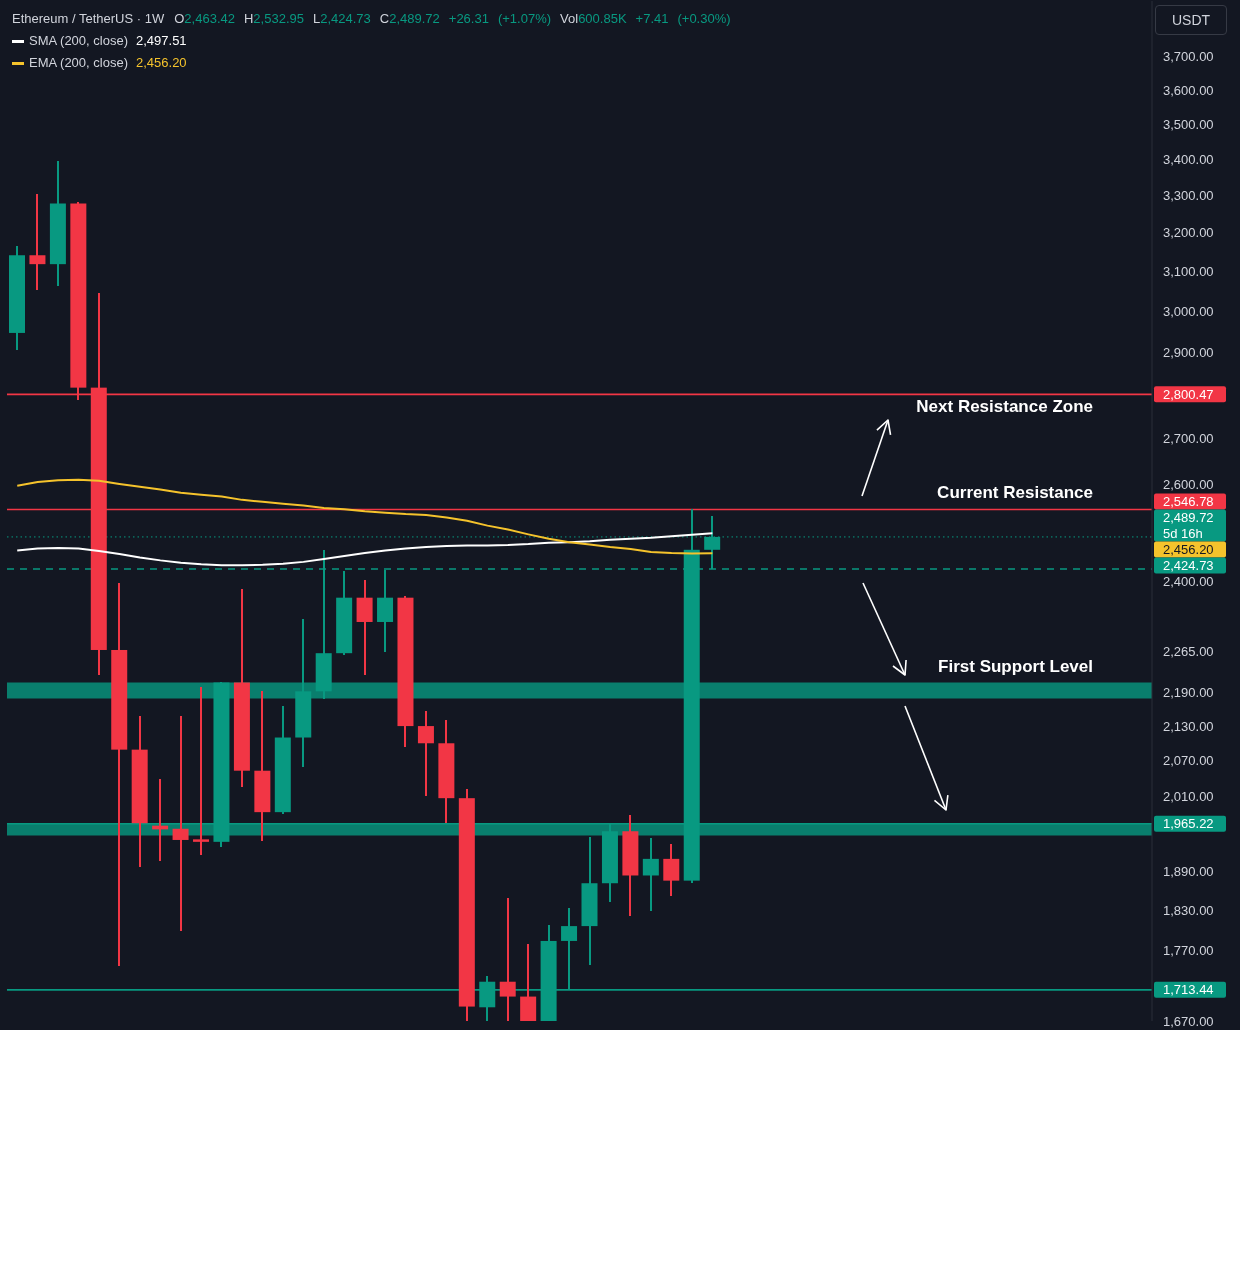 The height and width of the screenshot is (1269, 1240). Describe the element at coordinates (88, 18) in the screenshot. I see `text: Ethereum / TetherUS · 1W` at that location.